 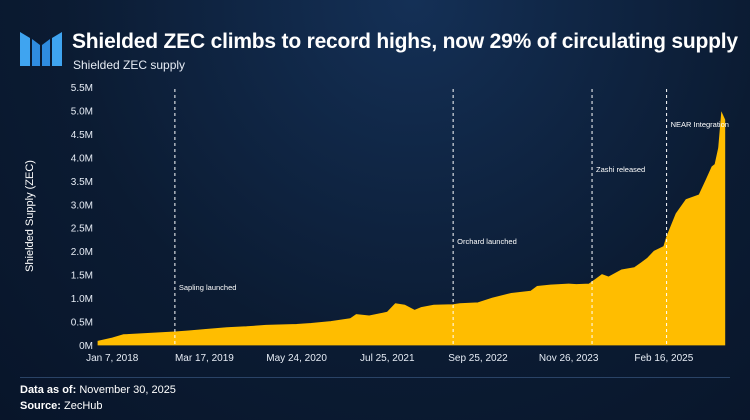 I want to click on data-as-of-value: November 30, 2025, so click(x=127, y=390).